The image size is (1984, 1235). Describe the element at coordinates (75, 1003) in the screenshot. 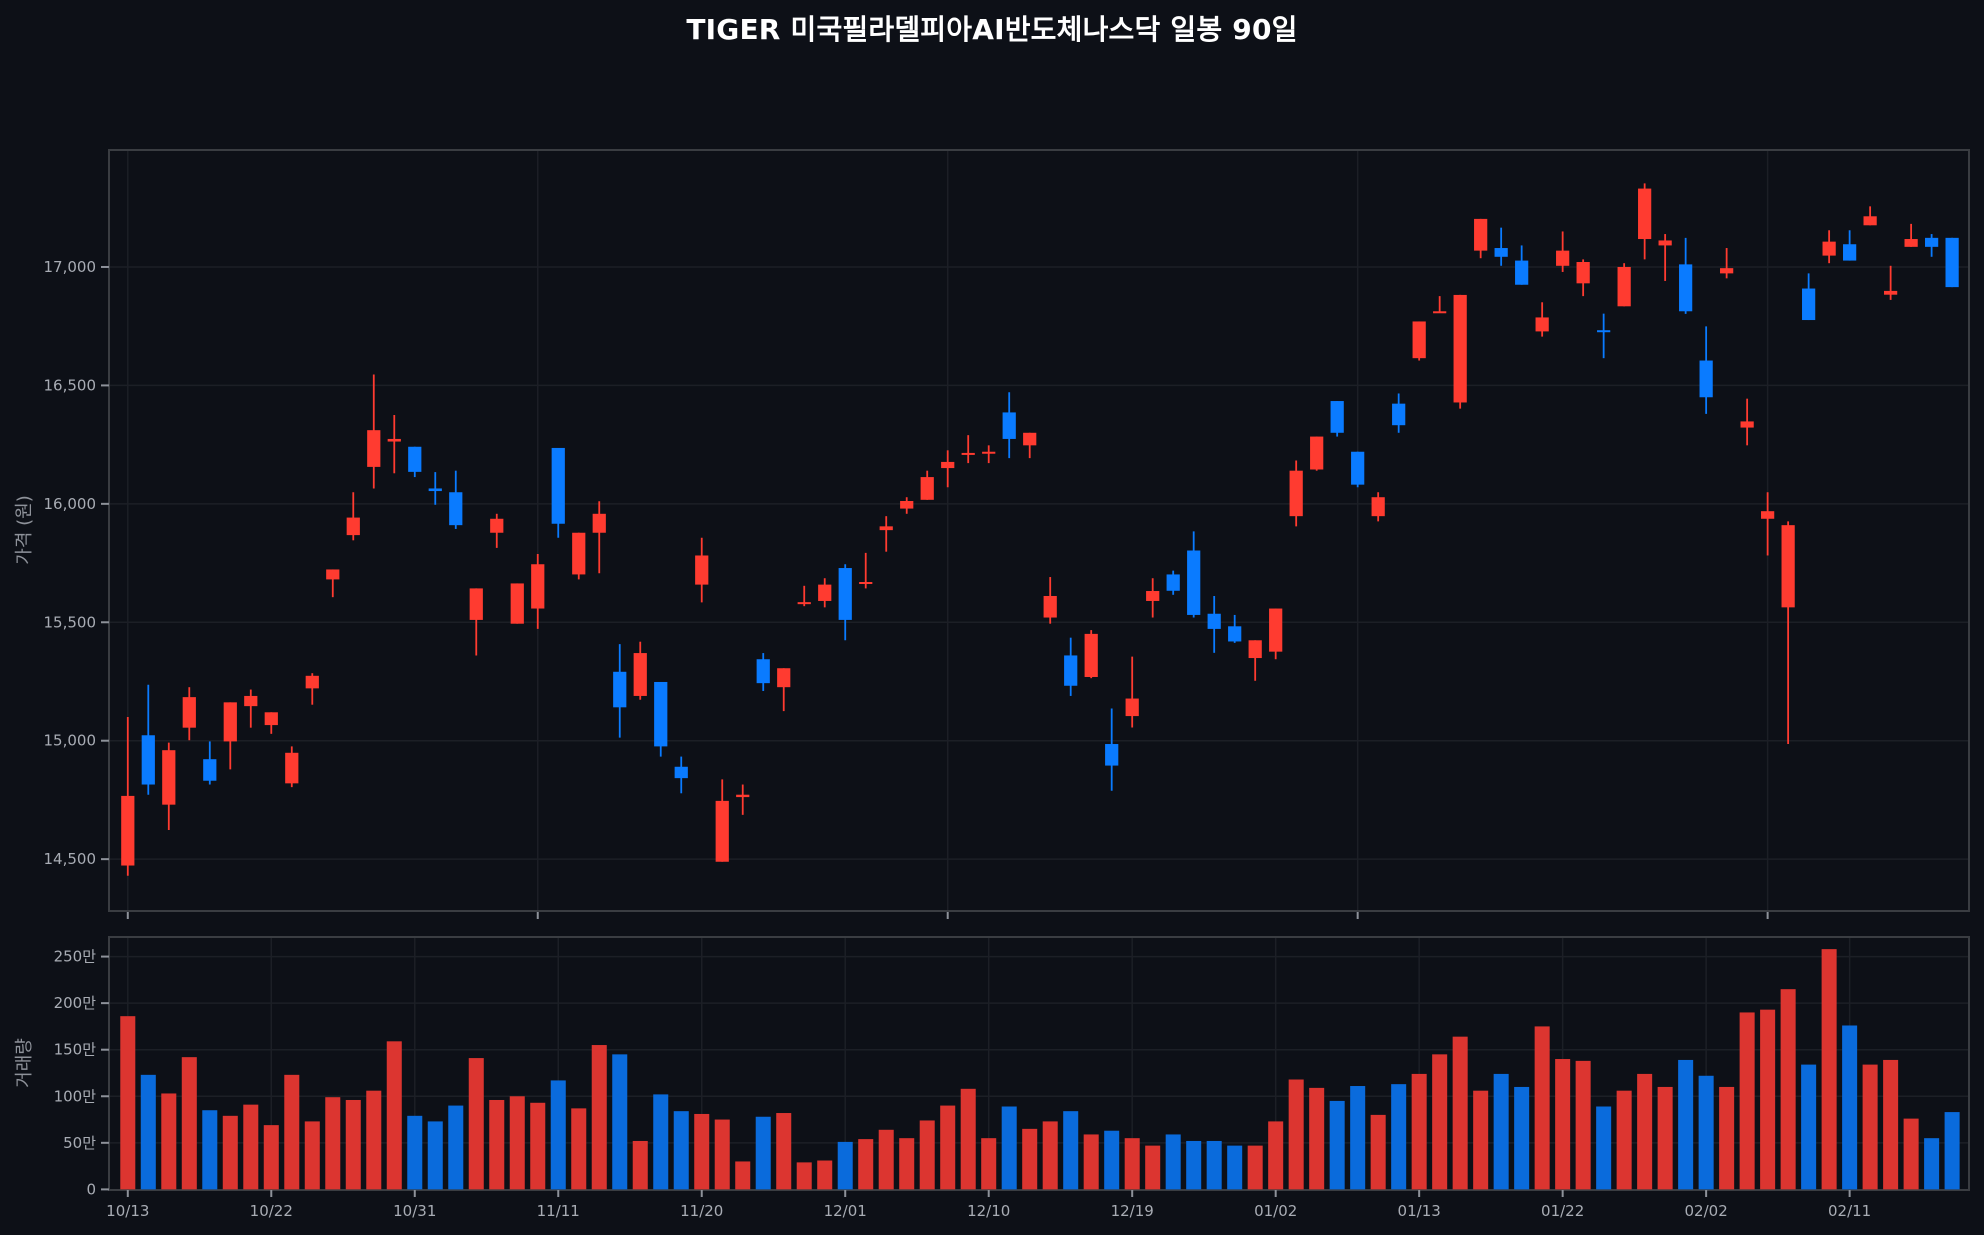

I see `volume-tick-label: 200만` at that location.